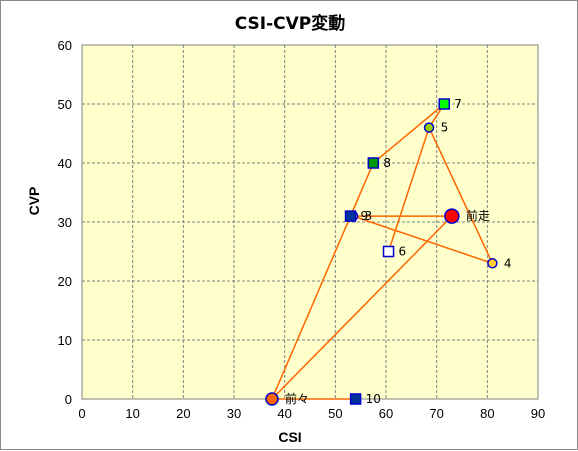 Image resolution: width=578 pixels, height=451 pixels. I want to click on data-label: 4, so click(508, 263).